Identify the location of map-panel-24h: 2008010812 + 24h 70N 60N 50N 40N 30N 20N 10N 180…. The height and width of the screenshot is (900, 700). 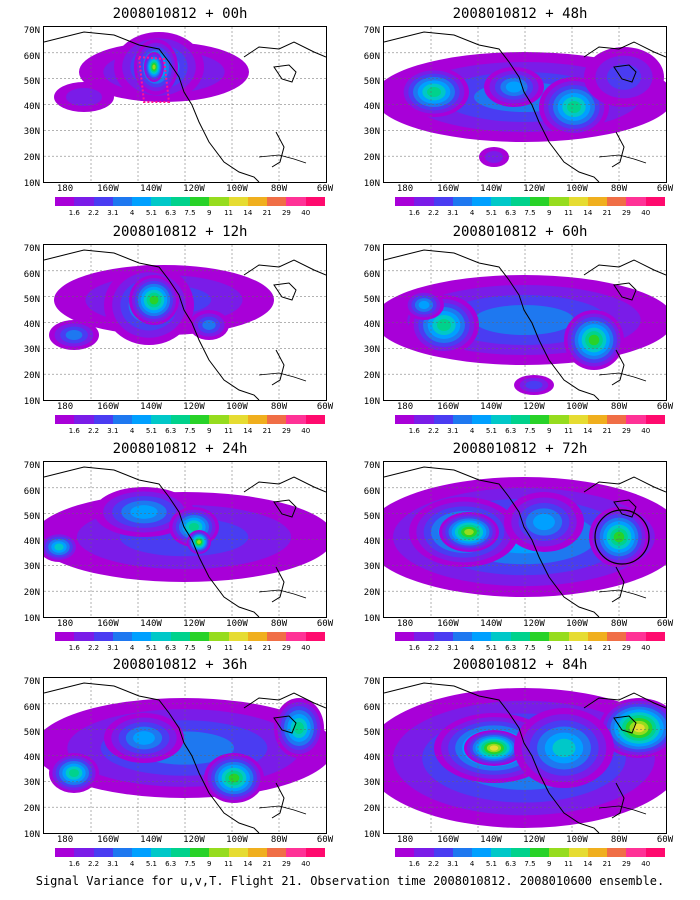
(180, 544).